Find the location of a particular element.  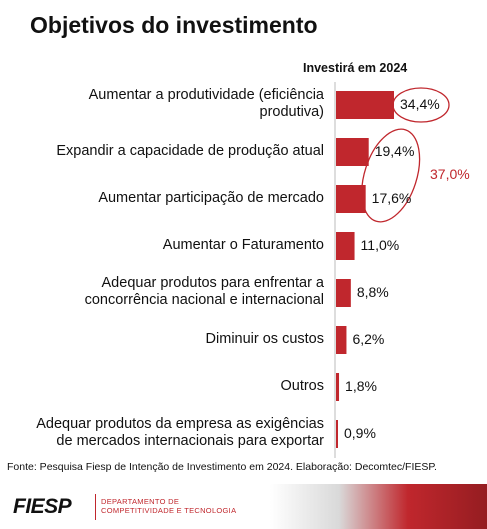

category-label-line: Aumentar a produtividade (eficiência is located at coordinates (206, 95).